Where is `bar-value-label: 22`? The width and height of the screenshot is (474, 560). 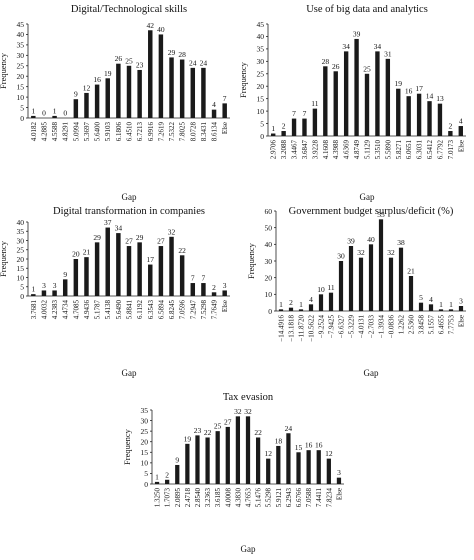
bar-value-label: 22 is located at coordinates (258, 432).